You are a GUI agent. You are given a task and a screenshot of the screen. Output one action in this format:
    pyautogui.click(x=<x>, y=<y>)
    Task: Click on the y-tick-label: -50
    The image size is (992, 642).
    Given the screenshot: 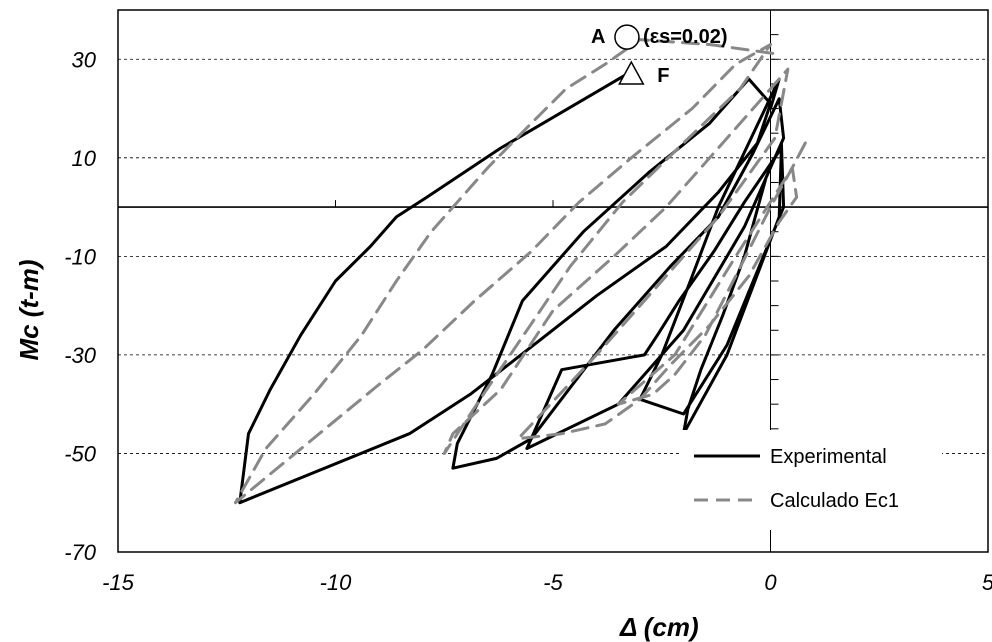 What is the action you would take?
    pyautogui.click(x=80, y=453)
    